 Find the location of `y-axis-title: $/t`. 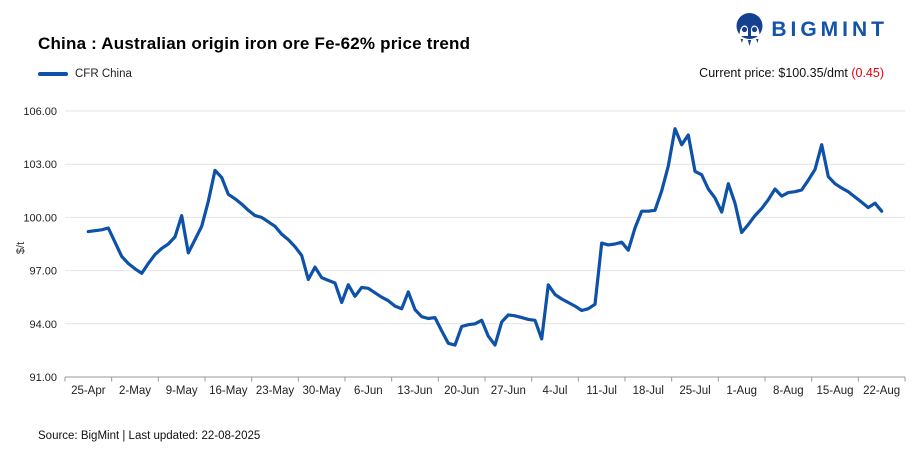

y-axis-title: $/t is located at coordinates (21, 248).